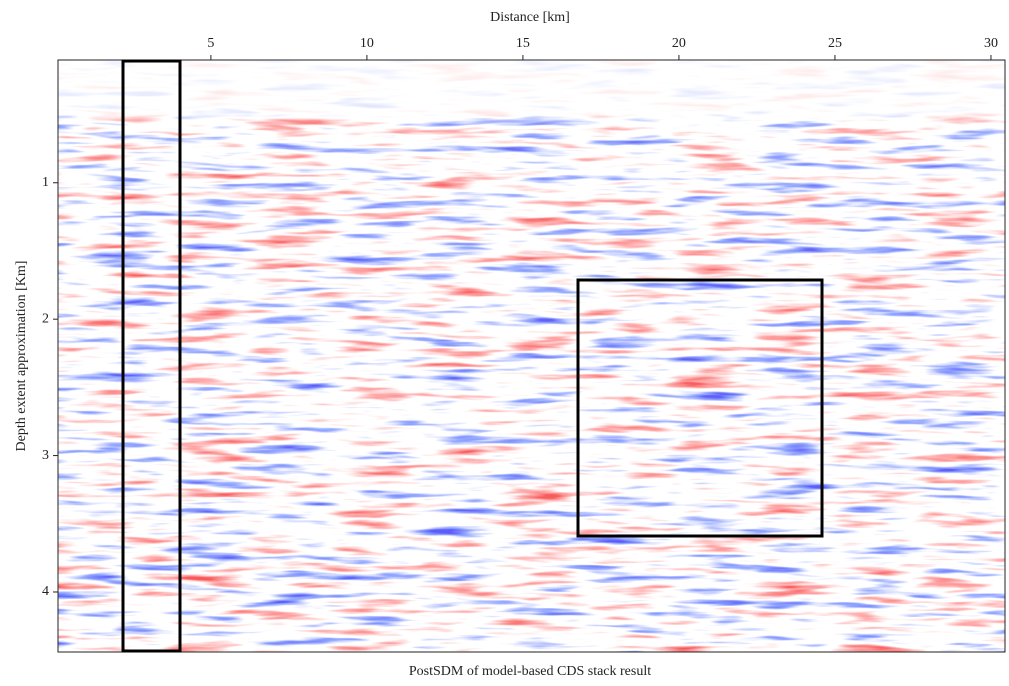  I want to click on x-tick-label: 15, so click(523, 43).